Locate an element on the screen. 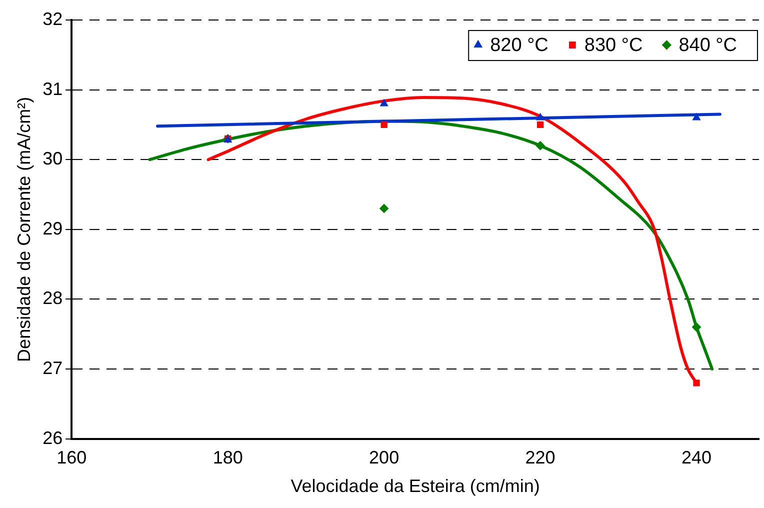 The width and height of the screenshot is (764, 508). legend-label: 820 °C is located at coordinates (519, 45).